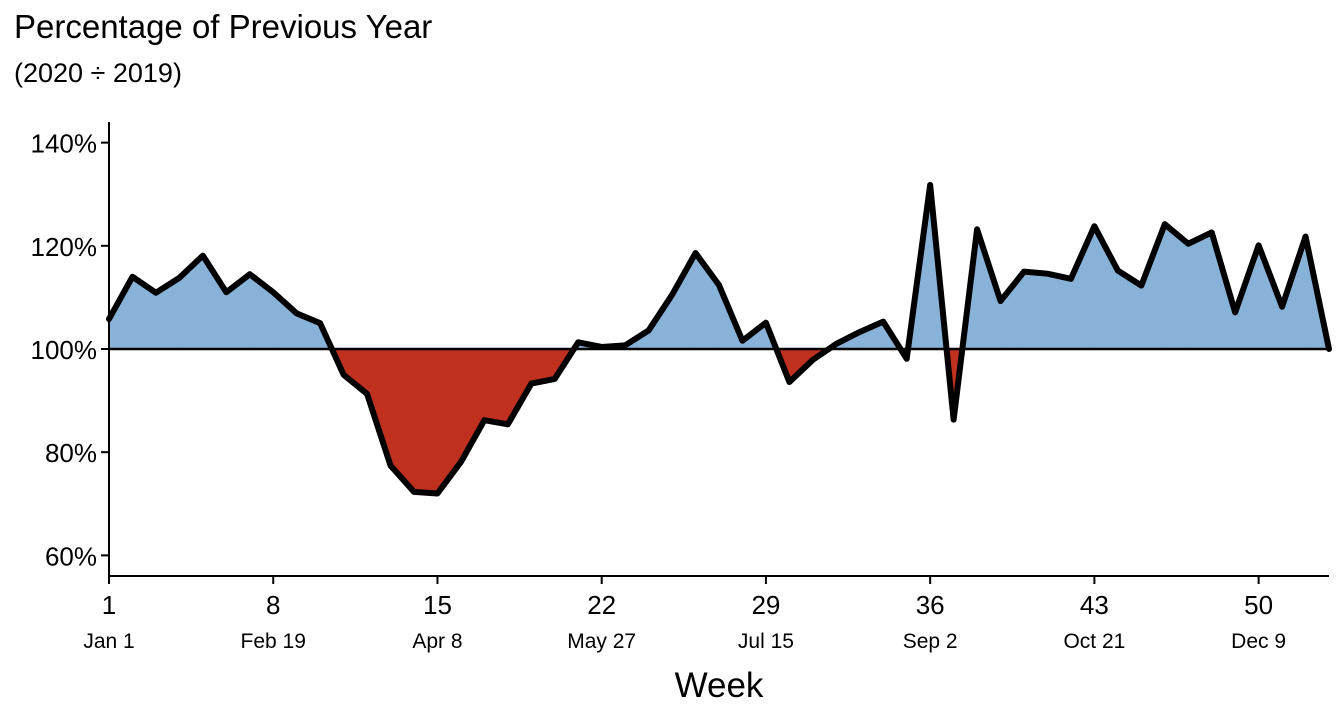  What do you see at coordinates (601, 641) in the screenshot?
I see `x-date-label: May 27` at bounding box center [601, 641].